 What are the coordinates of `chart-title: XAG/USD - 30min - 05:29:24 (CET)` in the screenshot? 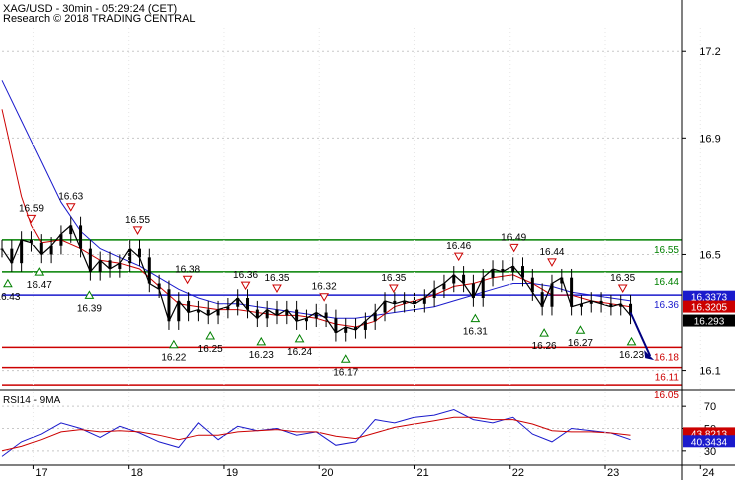 It's located at (90, 9).